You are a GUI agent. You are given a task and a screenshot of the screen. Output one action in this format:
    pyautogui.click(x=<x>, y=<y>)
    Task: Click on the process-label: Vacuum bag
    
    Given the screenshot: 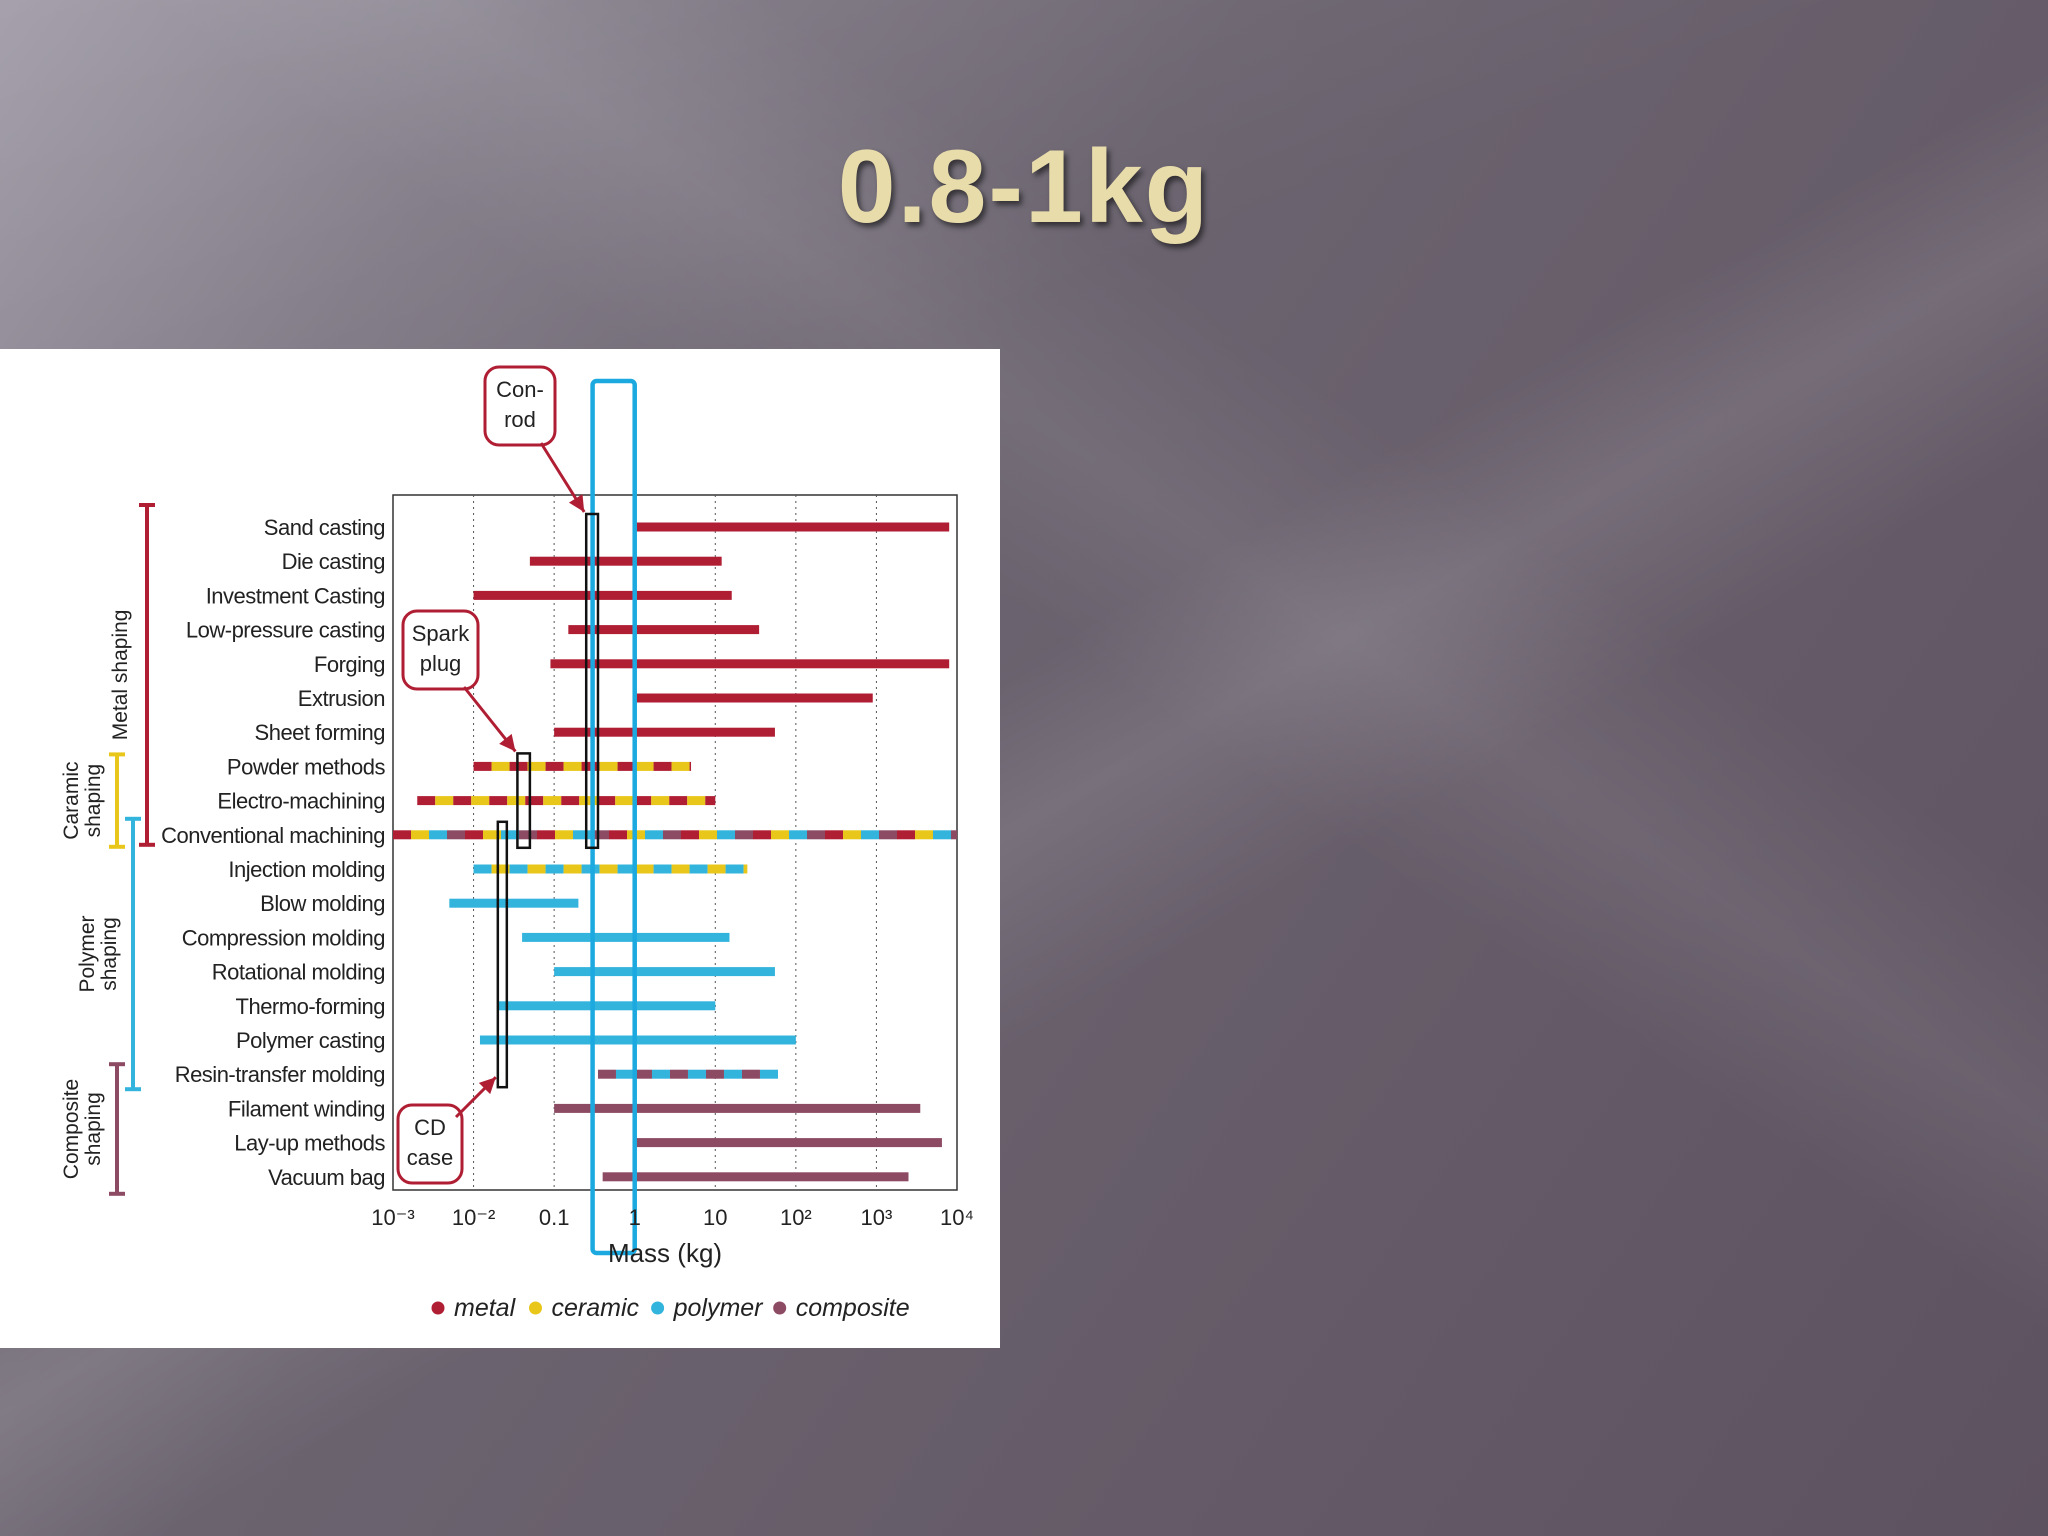 What is the action you would take?
    pyautogui.click(x=326, y=1177)
    